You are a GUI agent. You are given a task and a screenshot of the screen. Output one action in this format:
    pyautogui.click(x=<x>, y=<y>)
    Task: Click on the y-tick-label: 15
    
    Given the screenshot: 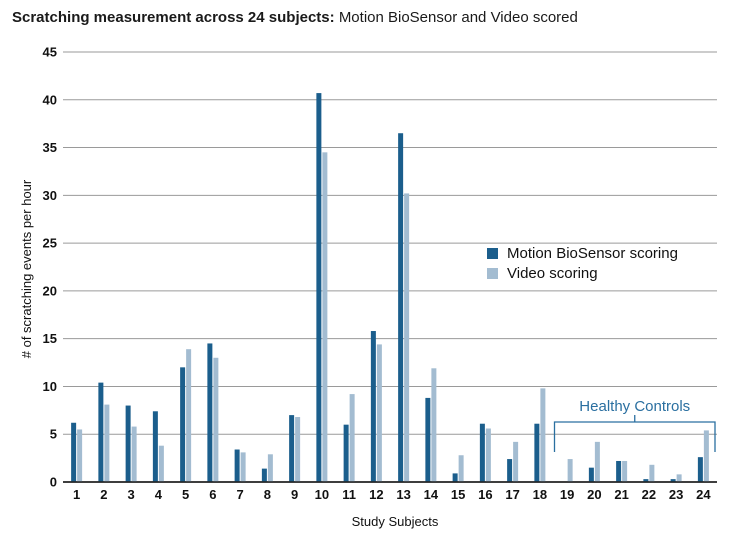 What is the action you would take?
    pyautogui.click(x=50, y=338)
    